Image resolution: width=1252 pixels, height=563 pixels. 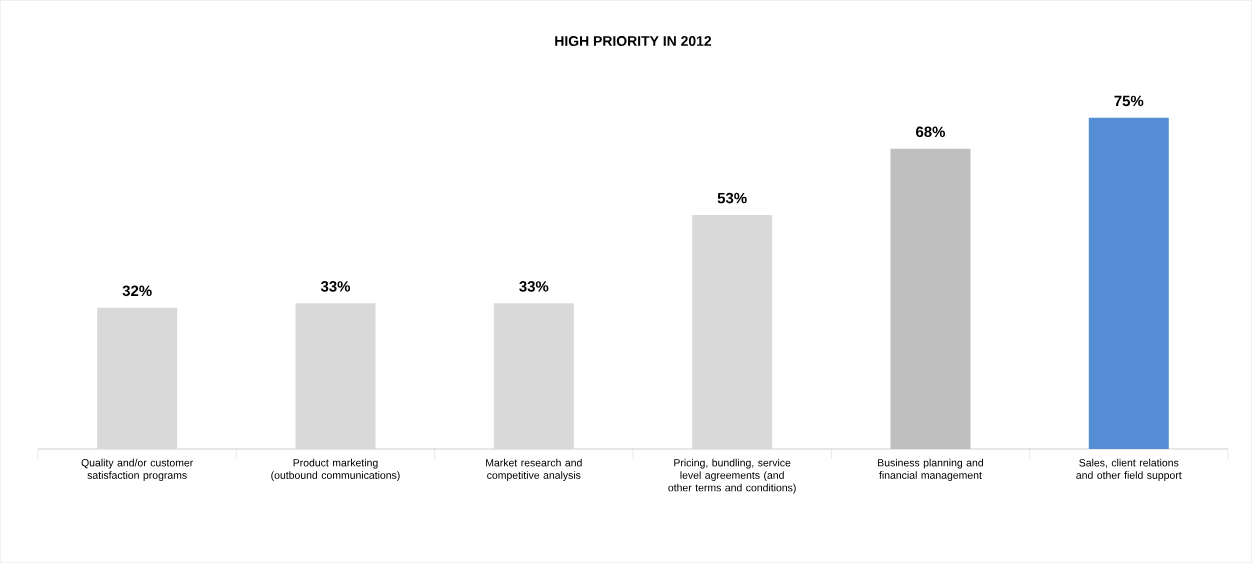 What do you see at coordinates (335, 469) in the screenshot?
I see `x-tick-label: Product marketing (outbound communications)` at bounding box center [335, 469].